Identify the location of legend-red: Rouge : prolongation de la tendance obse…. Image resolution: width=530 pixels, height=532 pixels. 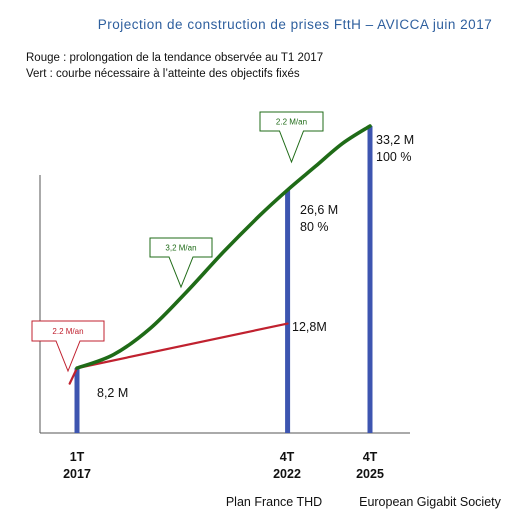
(174, 58).